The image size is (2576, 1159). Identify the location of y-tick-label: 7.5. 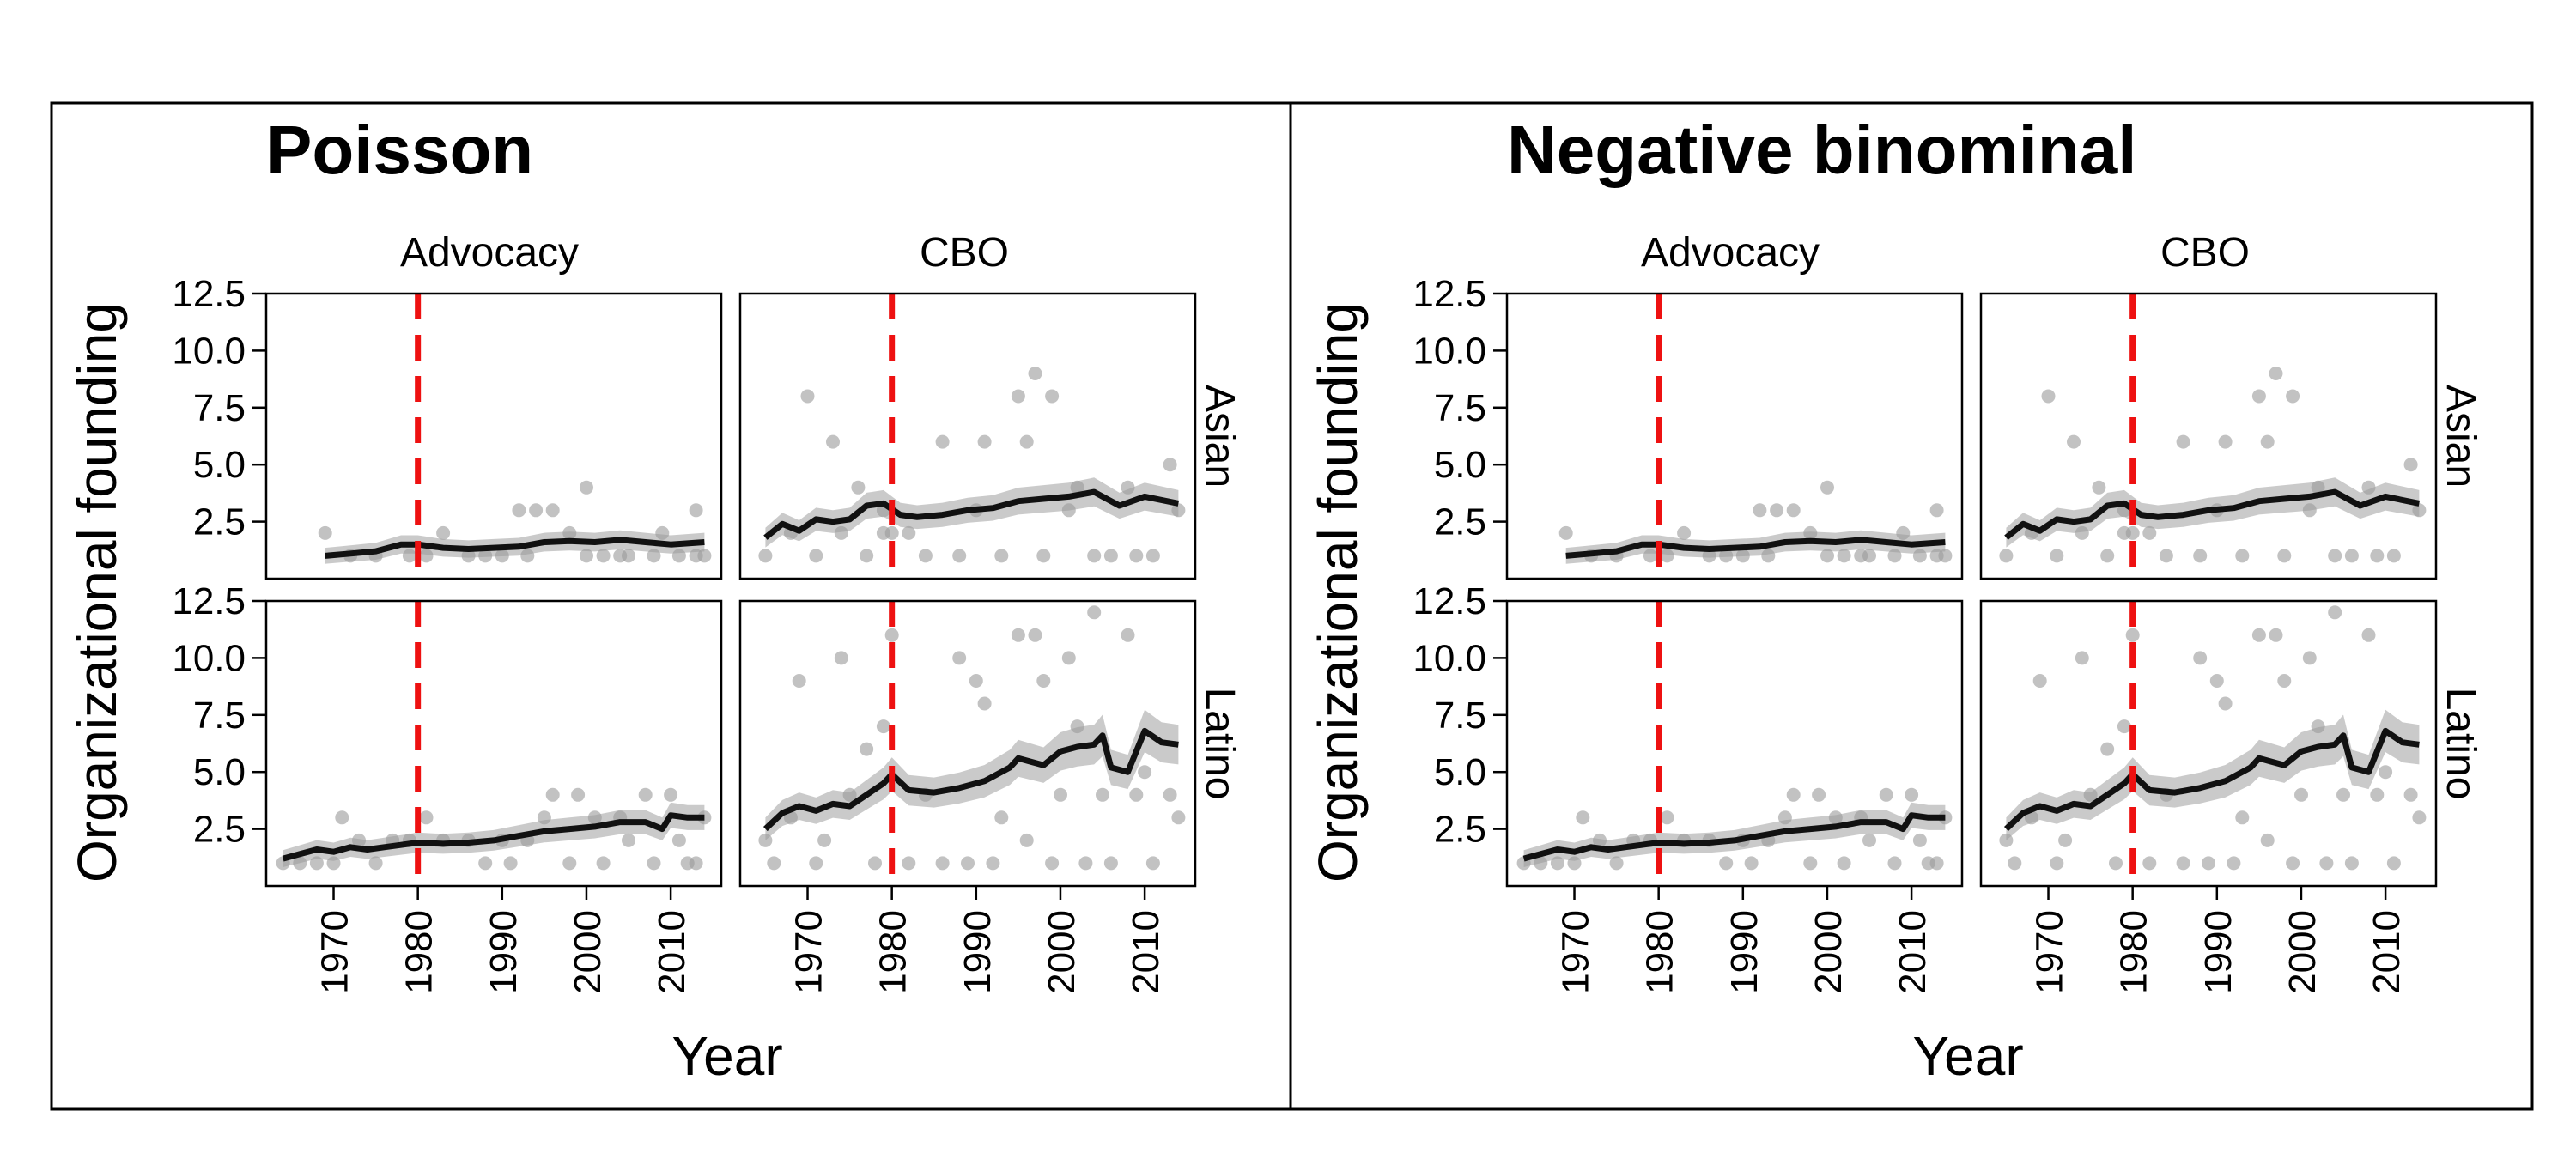
(219, 408).